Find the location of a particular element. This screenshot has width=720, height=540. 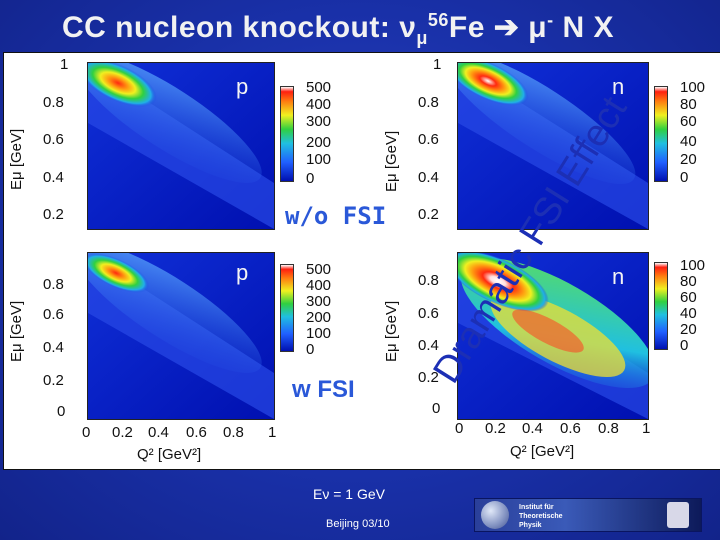

xtick-bl-4: 0.8 is located at coordinates (233, 432).